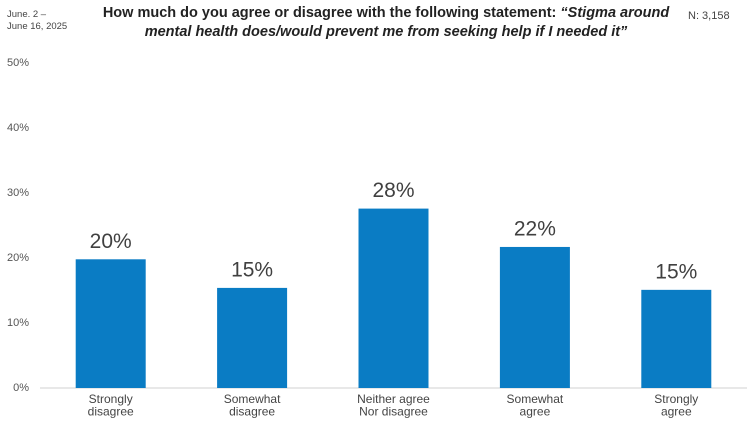 This screenshot has width=750, height=426. Describe the element at coordinates (393, 399) in the screenshot. I see `x-tick-label: Neither agree` at that location.